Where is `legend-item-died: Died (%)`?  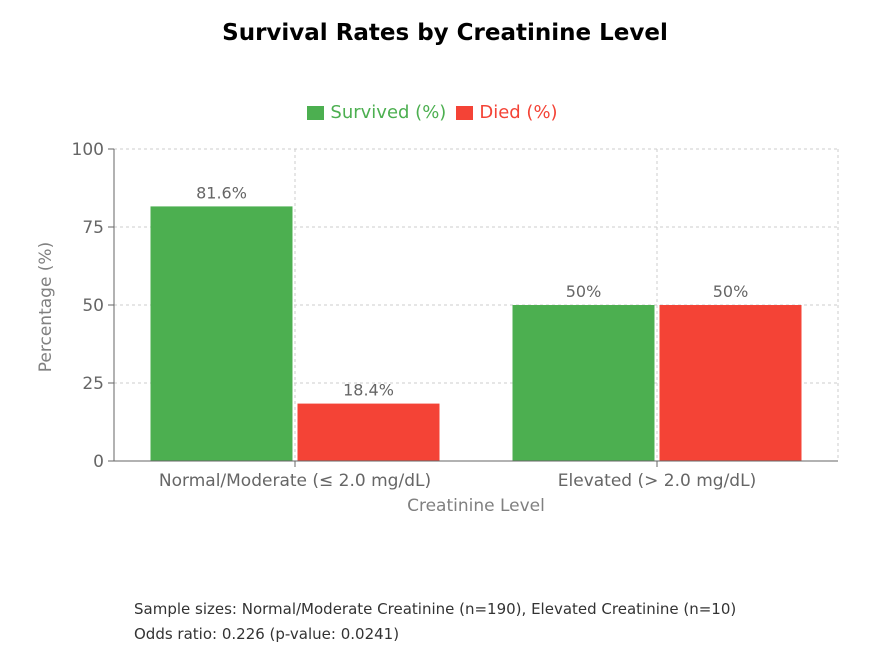
legend-item-died: Died (%) is located at coordinates (507, 112).